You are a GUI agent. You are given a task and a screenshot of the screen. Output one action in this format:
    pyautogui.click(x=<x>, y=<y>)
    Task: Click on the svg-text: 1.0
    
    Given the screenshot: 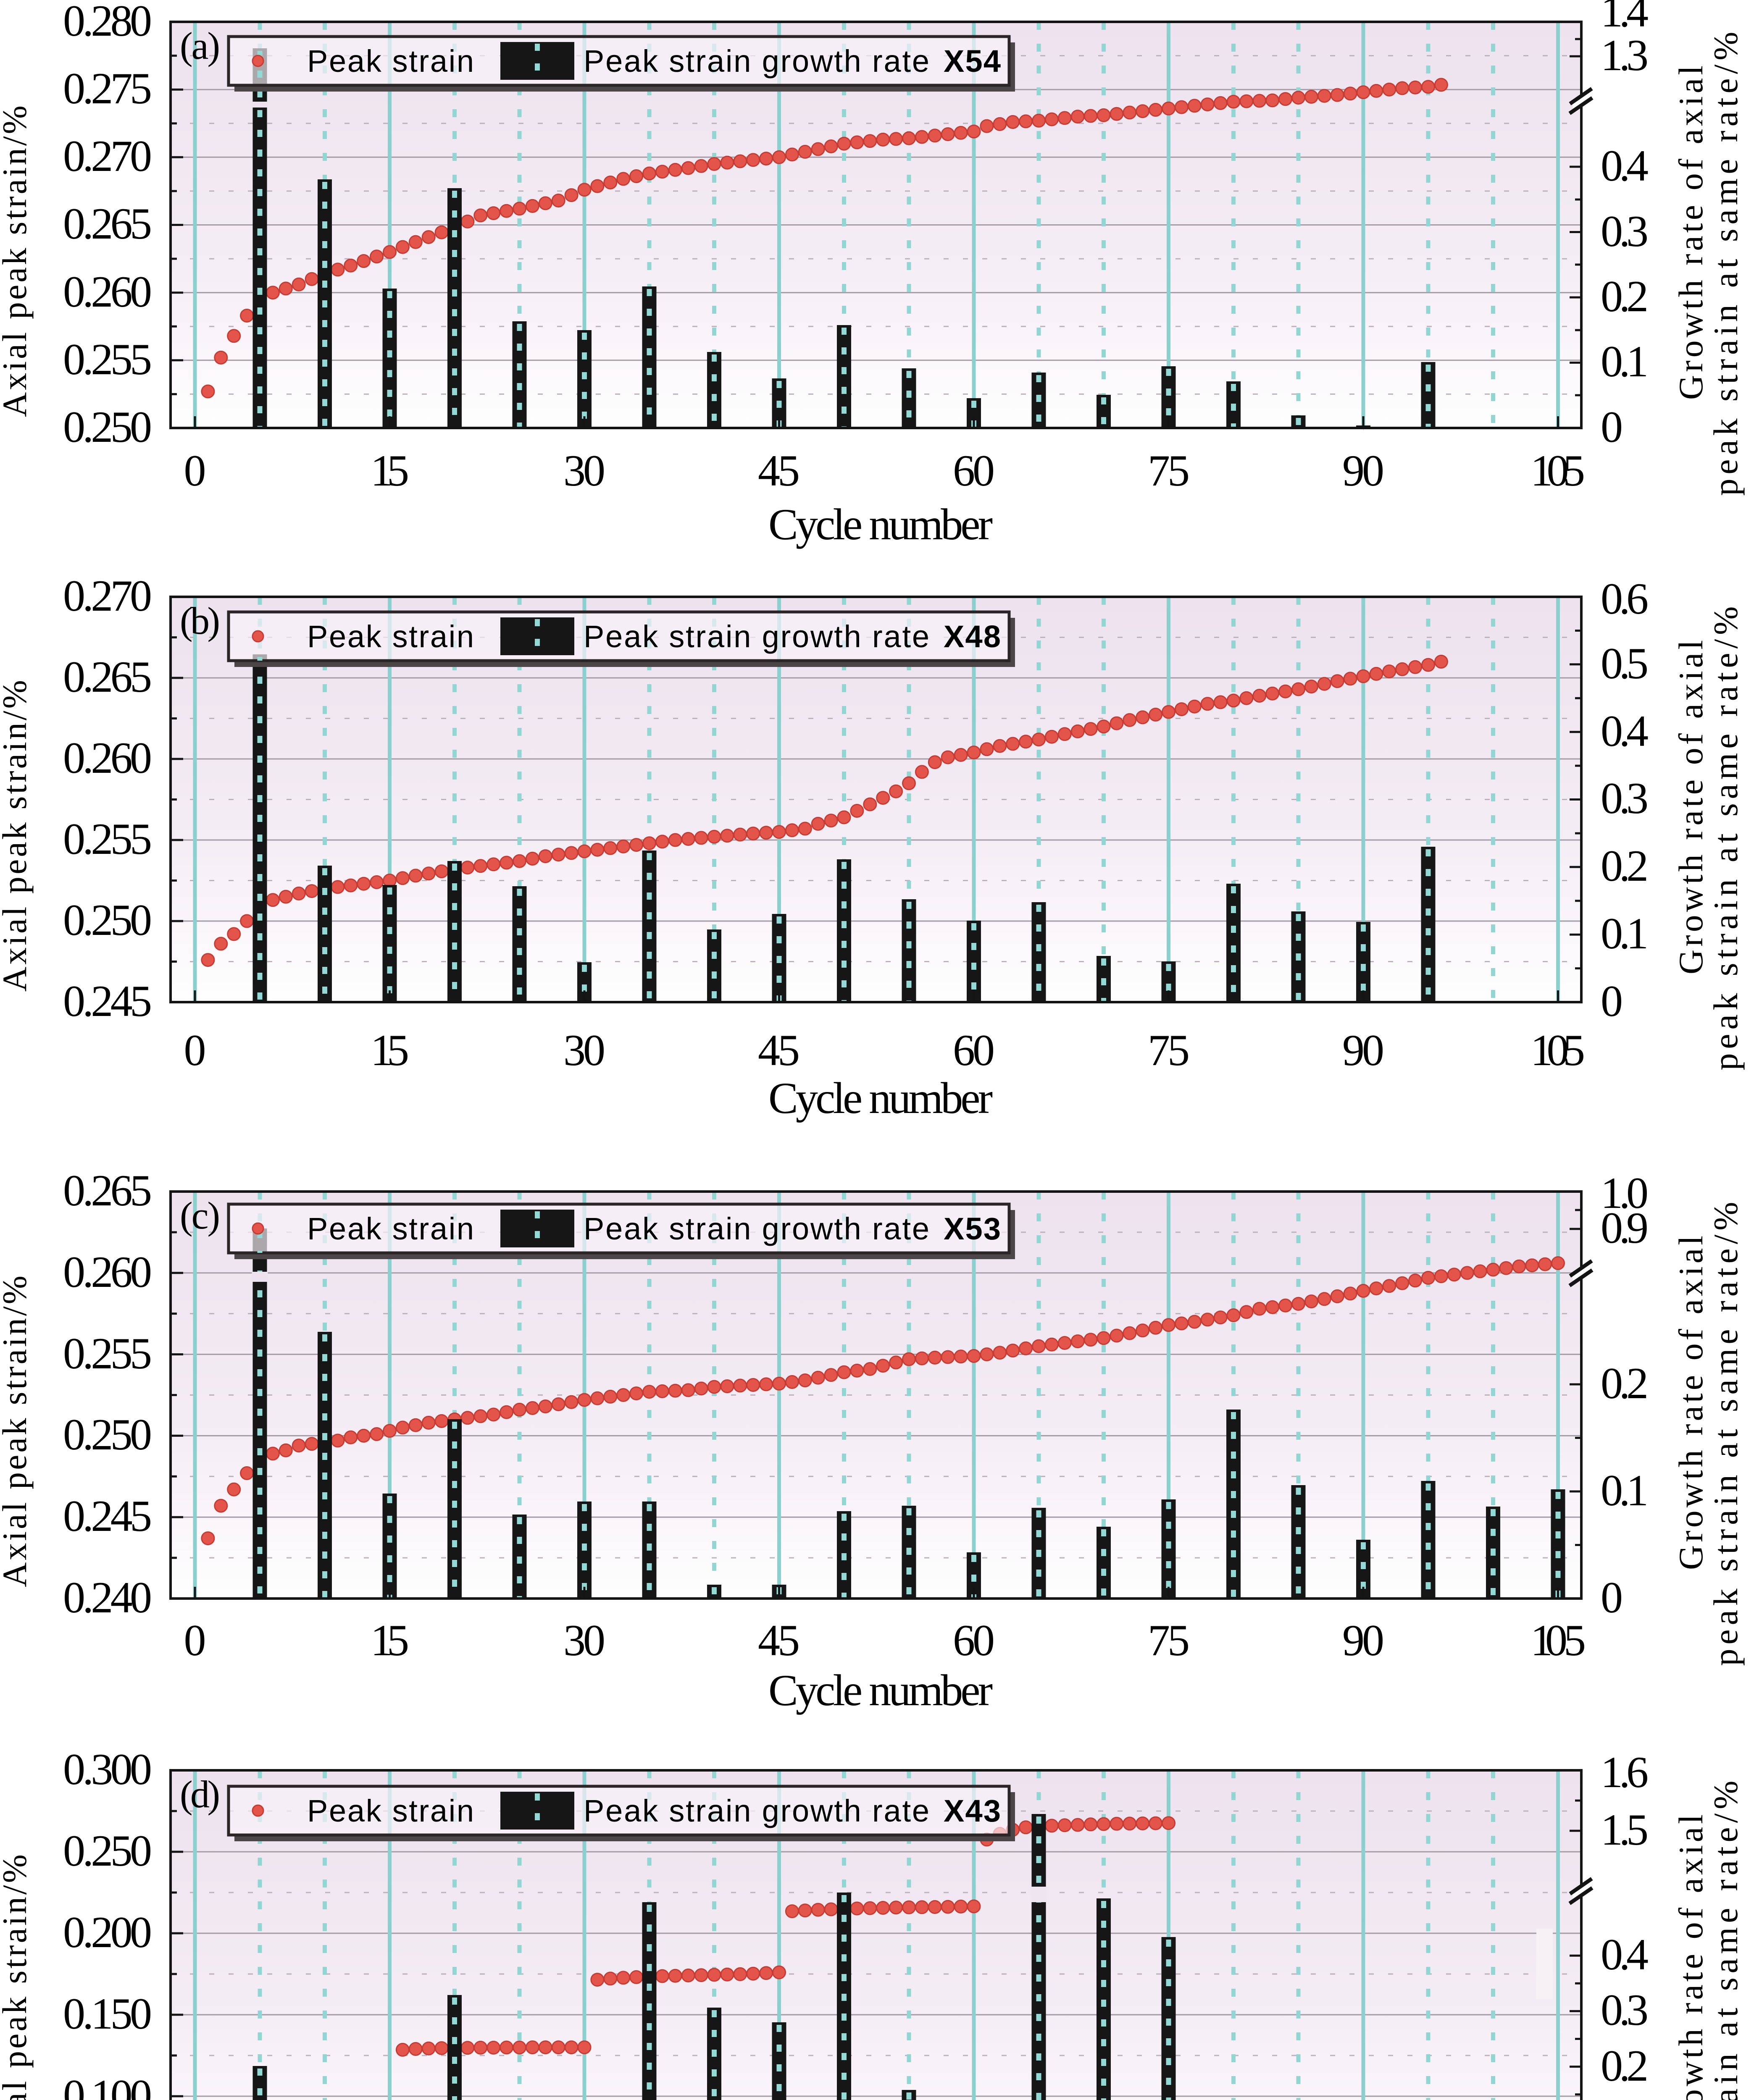 What is the action you would take?
    pyautogui.click(x=1625, y=1193)
    